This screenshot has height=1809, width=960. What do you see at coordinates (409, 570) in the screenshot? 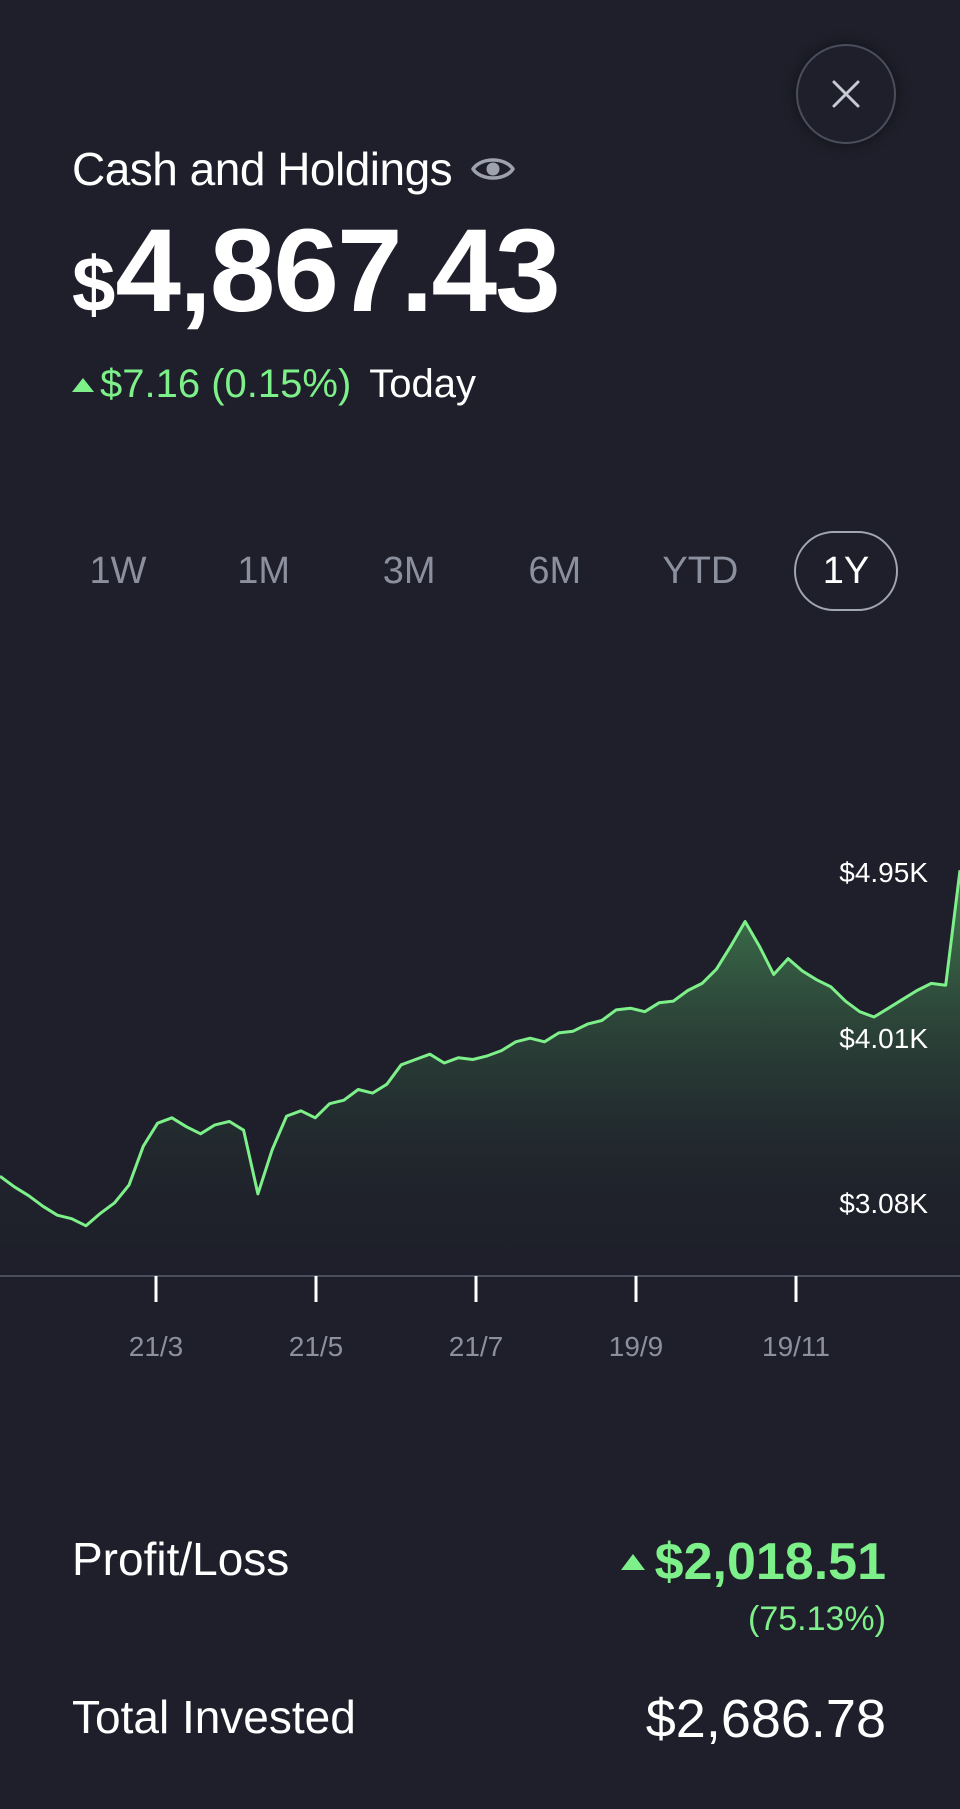
I see `range-3m: 3M` at bounding box center [409, 570].